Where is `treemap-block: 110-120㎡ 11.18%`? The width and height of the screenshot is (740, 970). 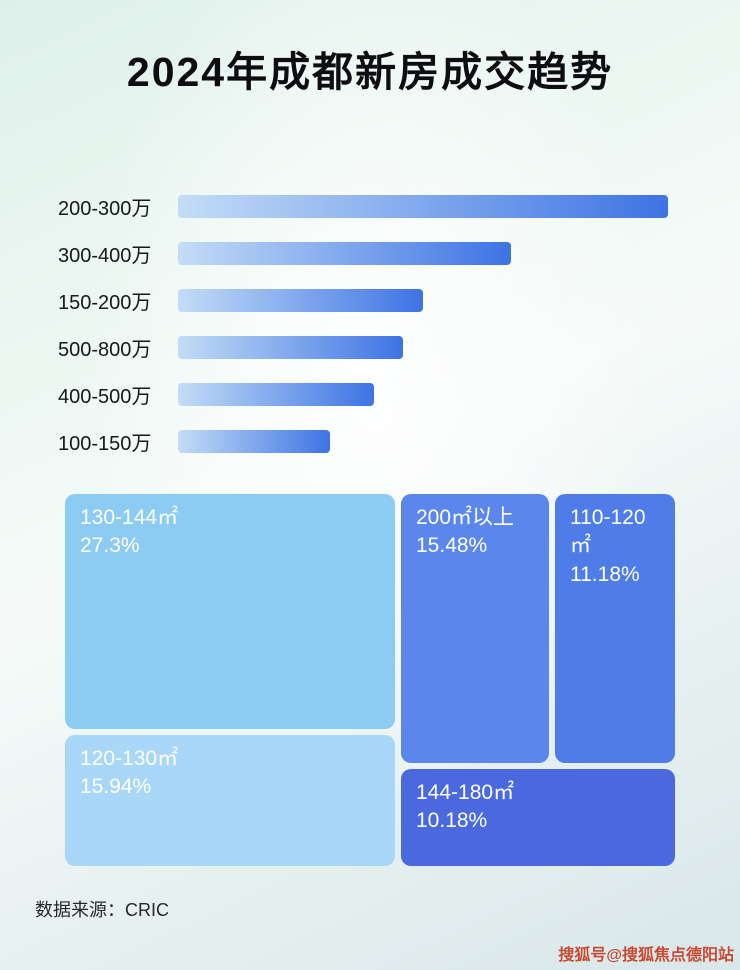
treemap-block: 110-120㎡ 11.18% is located at coordinates (615, 628).